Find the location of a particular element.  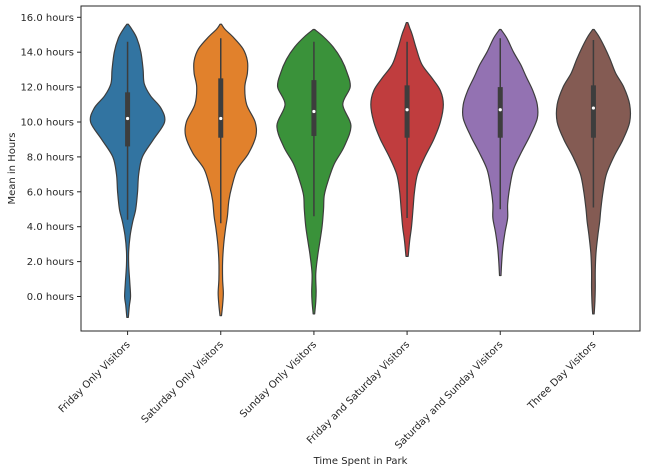

violin-friday-and-saturday-visitors is located at coordinates (407, 139).